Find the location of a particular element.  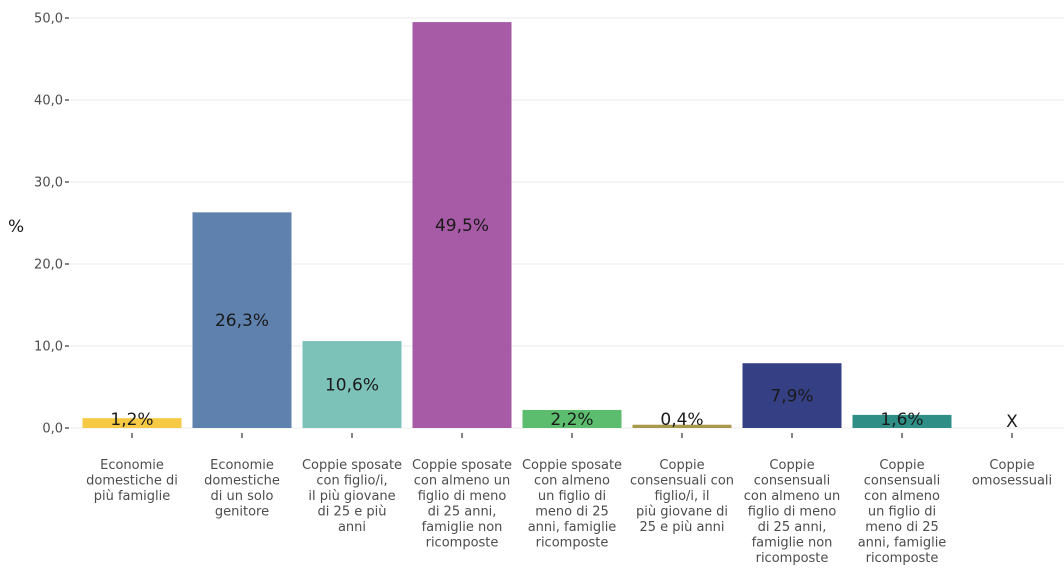

data-label: 1,6% is located at coordinates (901, 420).